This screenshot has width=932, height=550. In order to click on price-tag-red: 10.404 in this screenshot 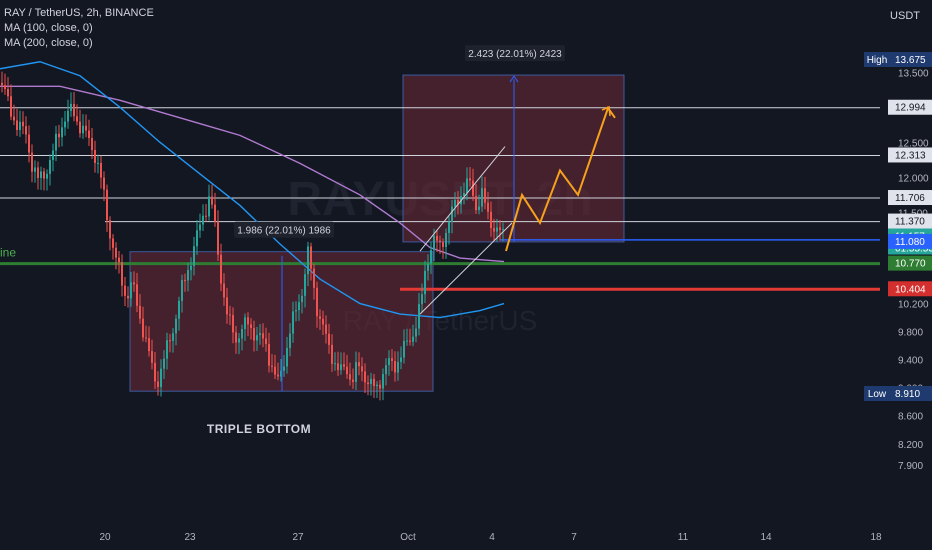, I will do `click(910, 289)`.